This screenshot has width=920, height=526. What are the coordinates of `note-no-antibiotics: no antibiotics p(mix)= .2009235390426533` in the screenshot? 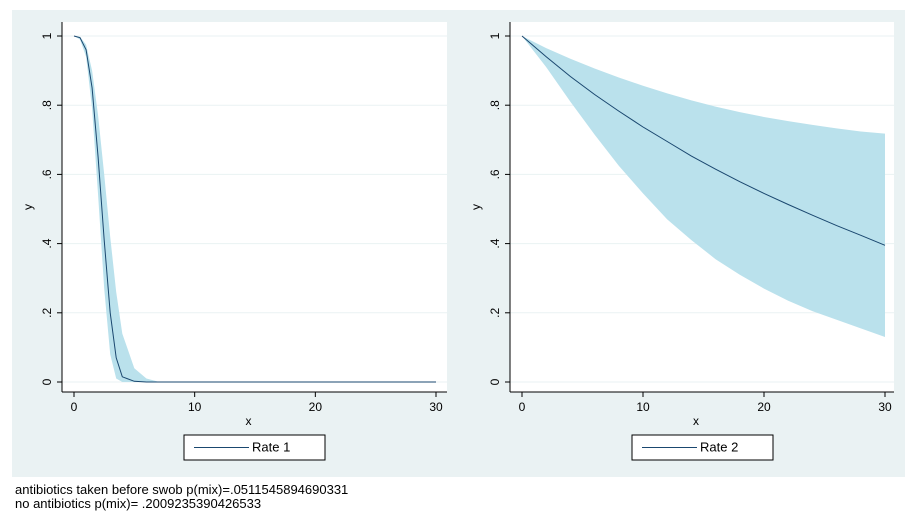 It's located at (138, 503).